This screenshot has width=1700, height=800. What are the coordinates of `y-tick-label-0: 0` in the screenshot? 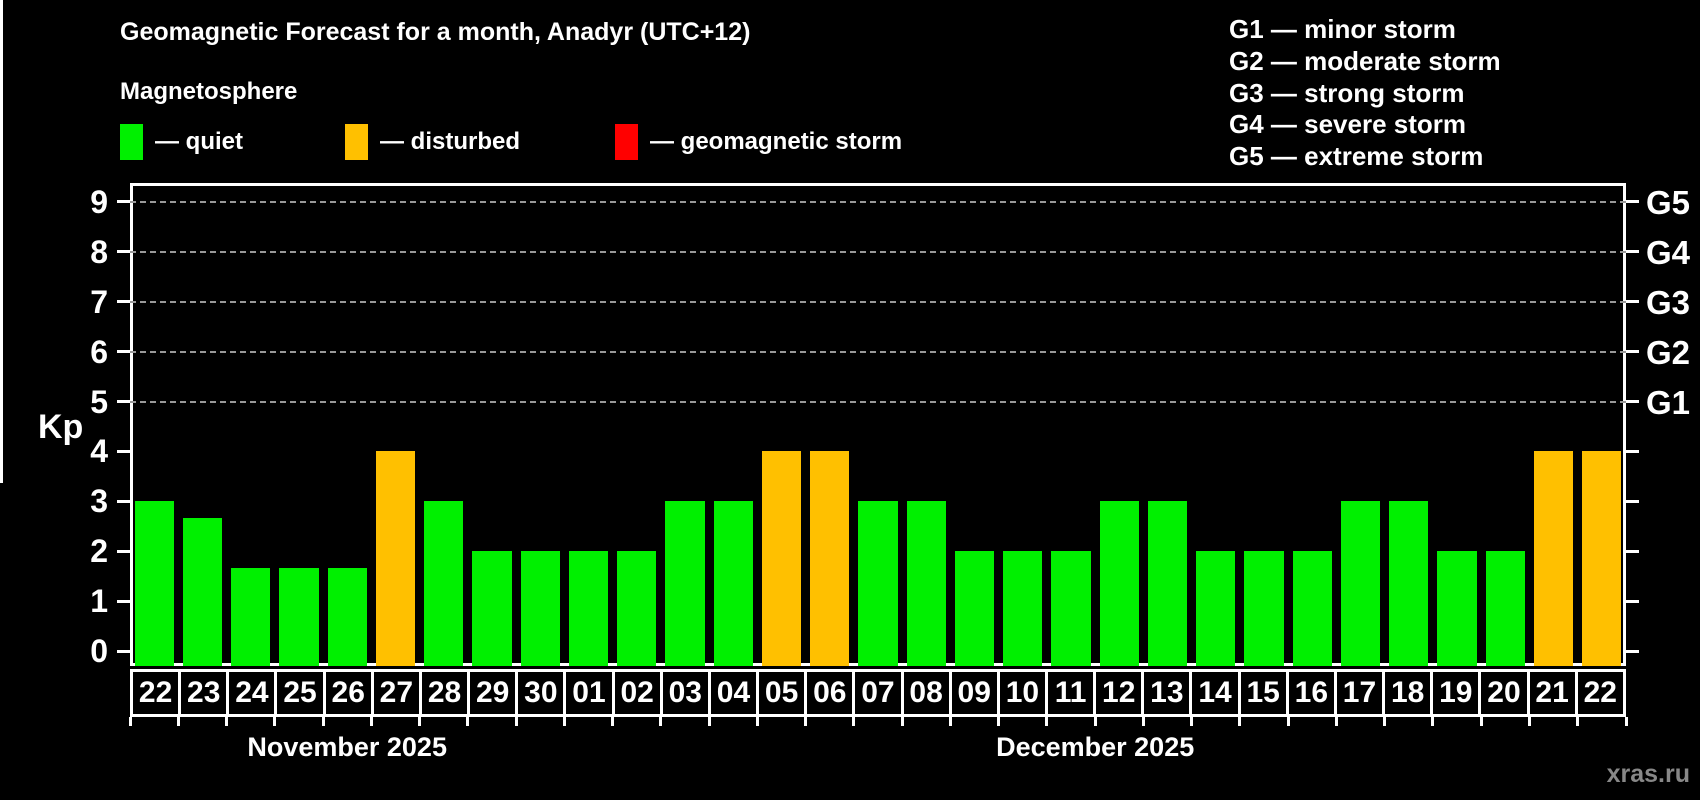 It's located at (99, 651).